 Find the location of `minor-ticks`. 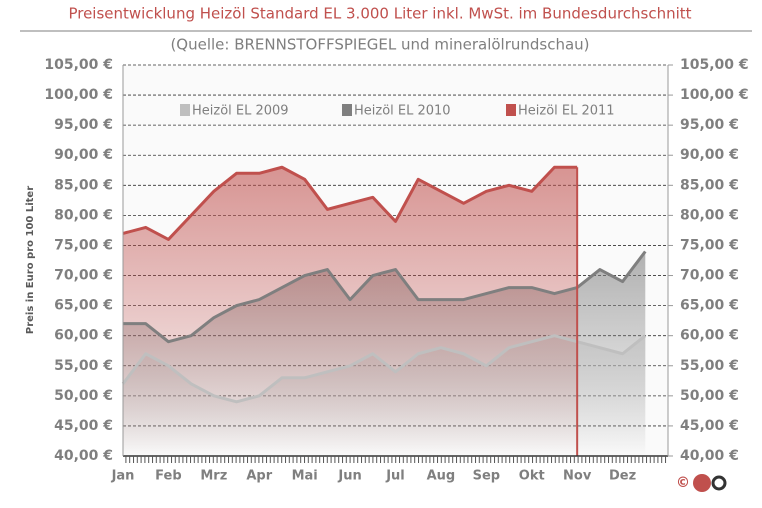

minor-ticks is located at coordinates (395, 459).